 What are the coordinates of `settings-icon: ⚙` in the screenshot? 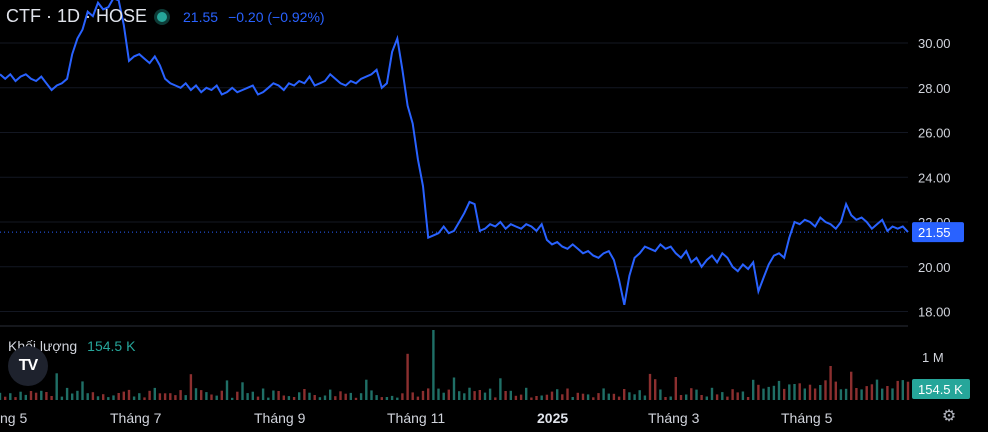 It's located at (949, 416).